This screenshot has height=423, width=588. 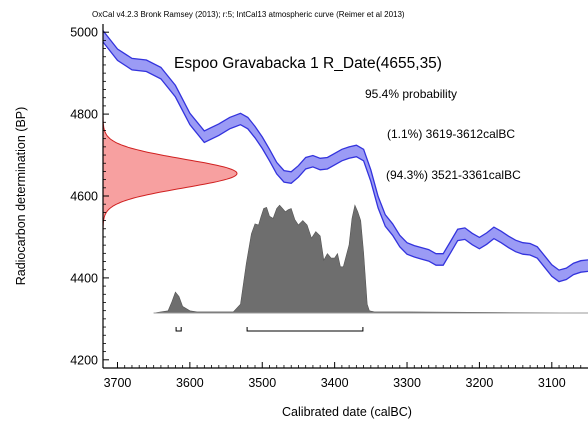 I want to click on x-tick-label: 3200, so click(x=480, y=383).